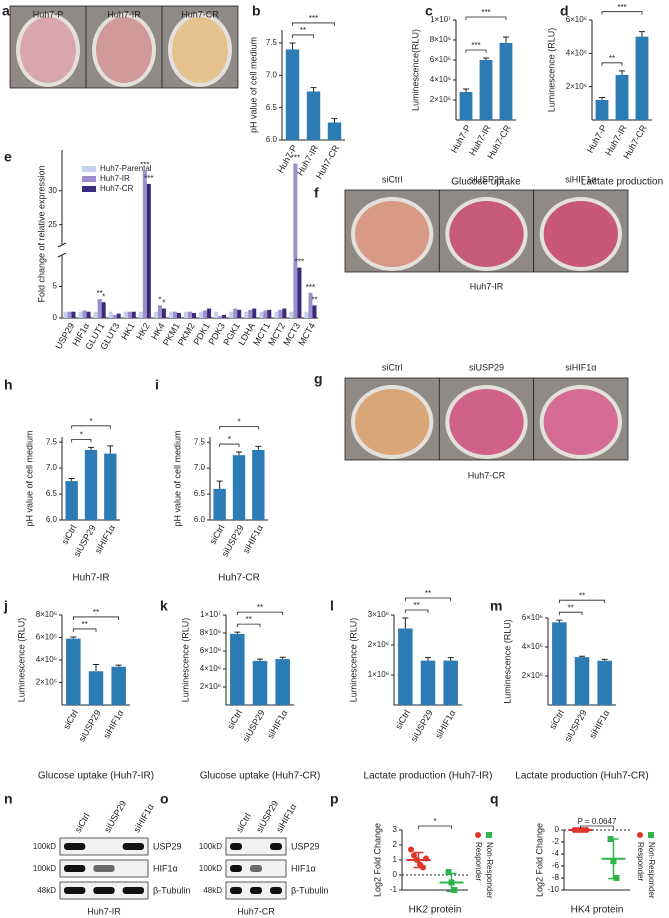  What do you see at coordinates (402, 719) in the screenshot?
I see `x-tick-label: siCtrl` at bounding box center [402, 719].